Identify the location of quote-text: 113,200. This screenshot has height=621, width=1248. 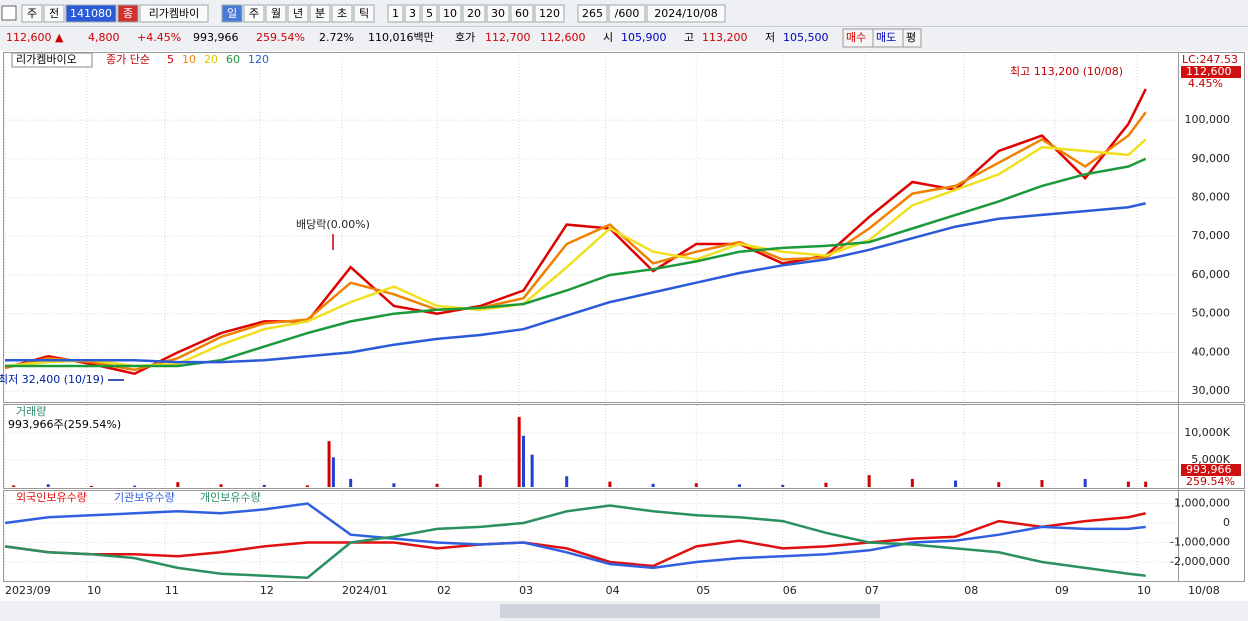
(725, 37).